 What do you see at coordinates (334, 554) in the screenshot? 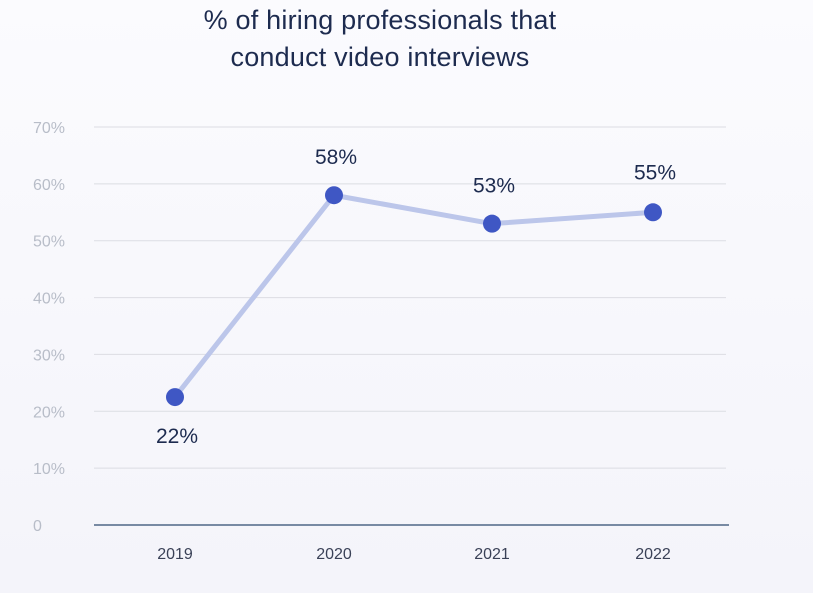
I see `x-tick-label: 2020` at bounding box center [334, 554].